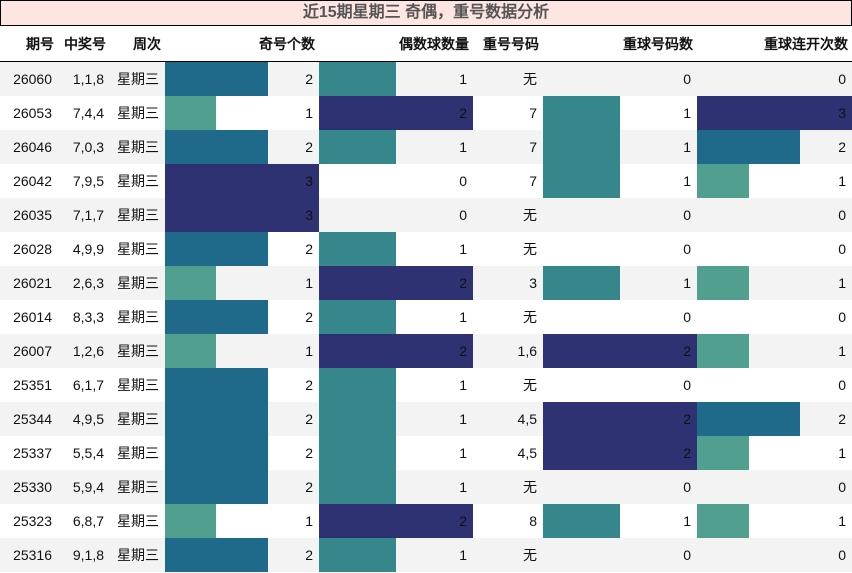 The width and height of the screenshot is (852, 573). Describe the element at coordinates (32, 521) in the screenshot. I see `cell-issue: 25323` at that location.